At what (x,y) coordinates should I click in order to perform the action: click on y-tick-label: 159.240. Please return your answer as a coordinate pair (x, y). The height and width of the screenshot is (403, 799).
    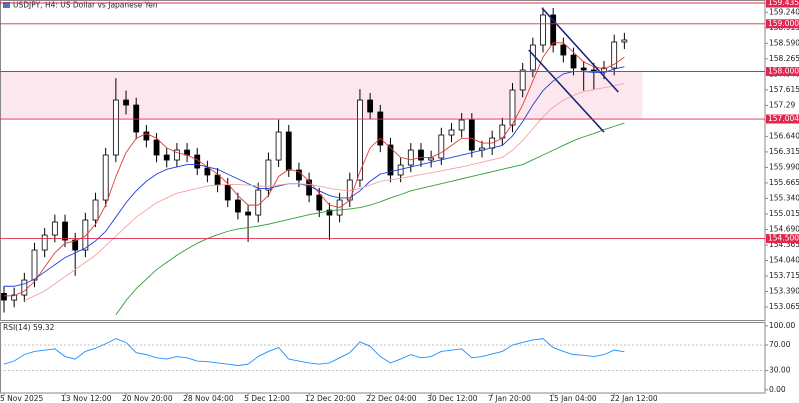
    Looking at the image, I should click on (784, 11).